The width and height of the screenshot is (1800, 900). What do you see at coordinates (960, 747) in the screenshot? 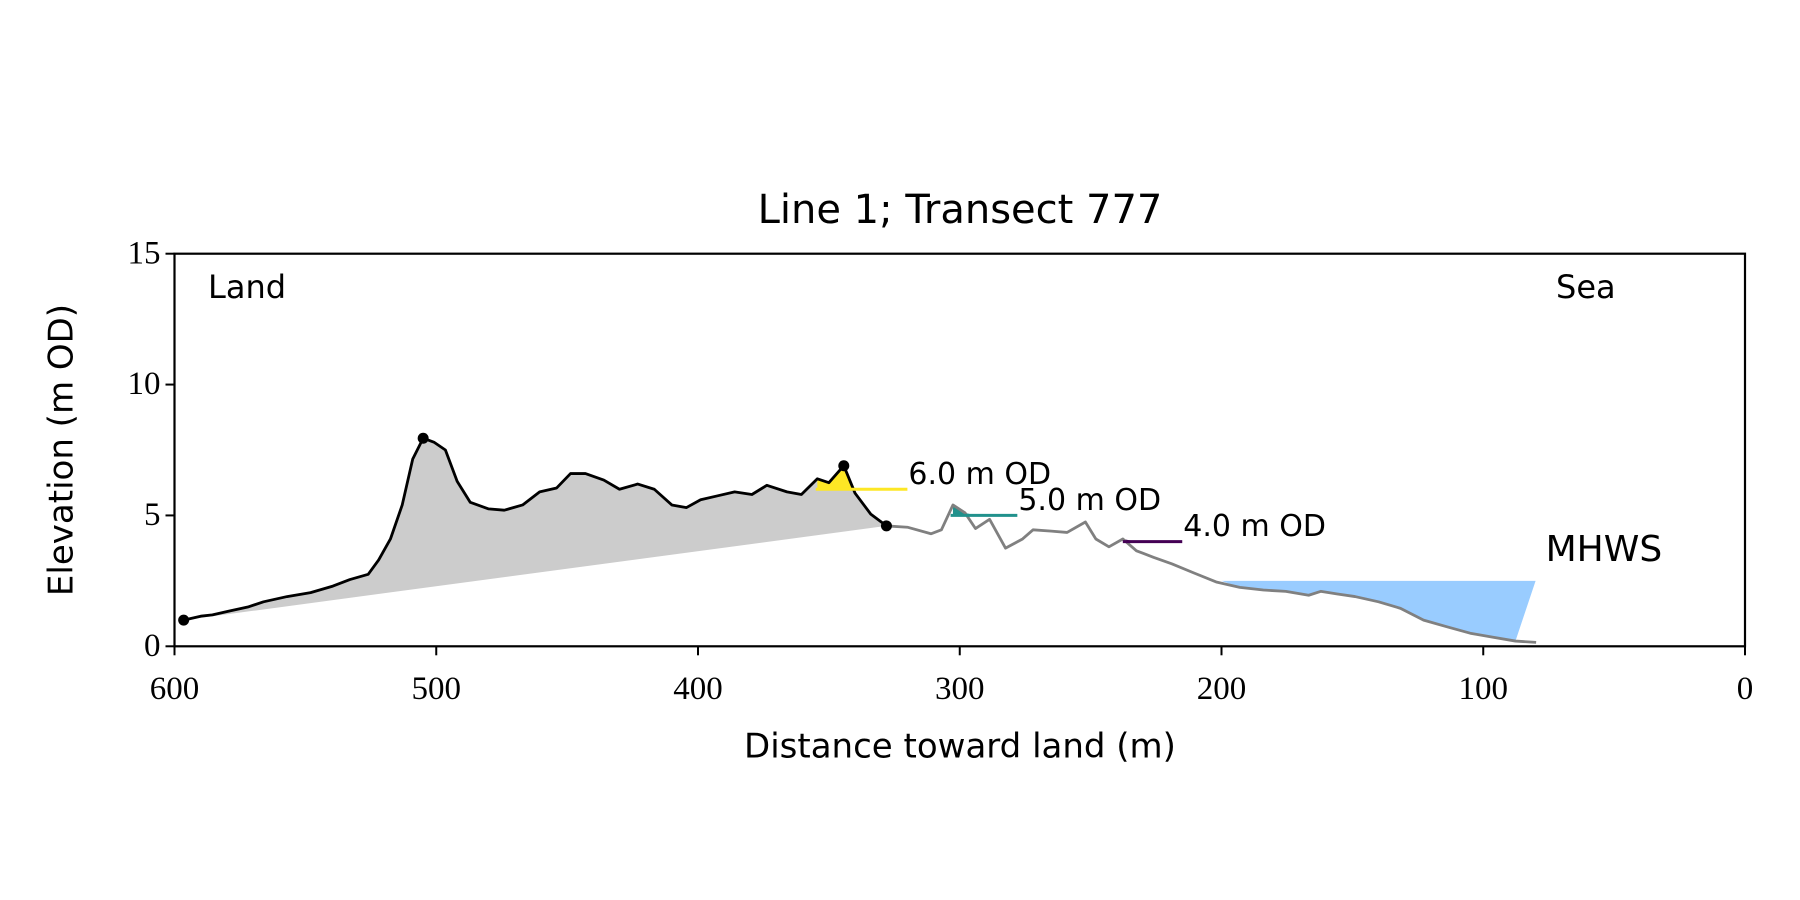
I see `x-axis-label: Distance toward land (m)` at bounding box center [960, 747].